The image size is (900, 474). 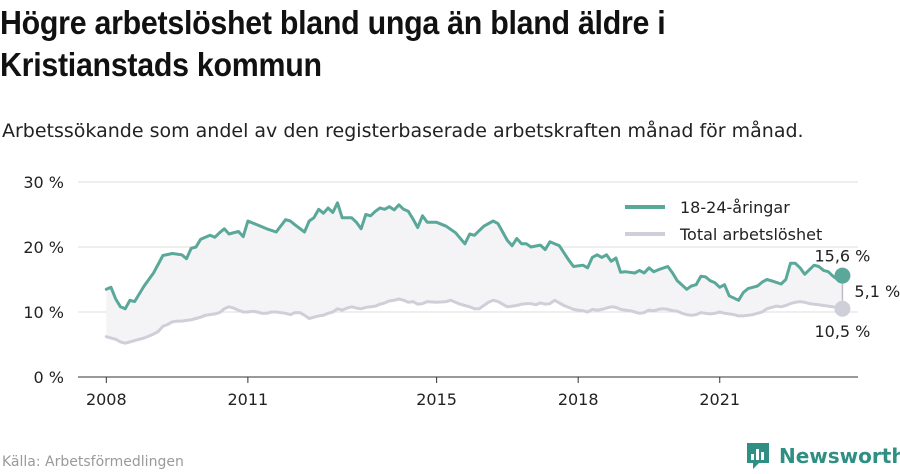 What do you see at coordinates (468, 392) in the screenshot?
I see `x-axis: 2008 2011 2015 2018 2021` at bounding box center [468, 392].